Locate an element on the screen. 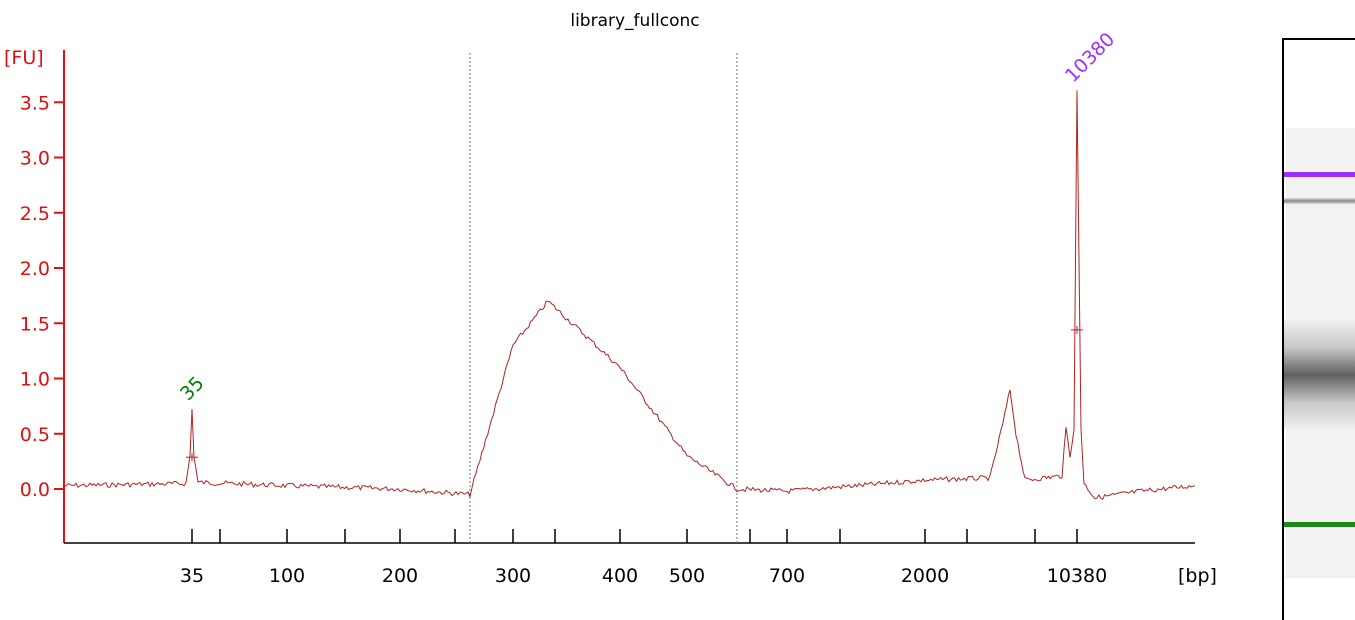  peak-label: 10380 is located at coordinates (1090, 57).